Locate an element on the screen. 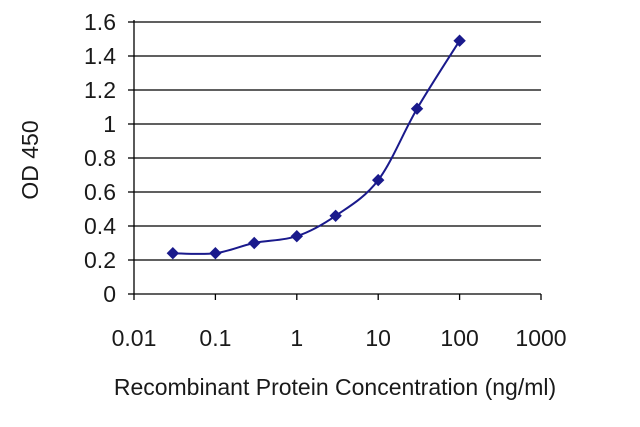 This screenshot has width=640, height=427. x-tick-labels: 0.01 0.1 1 10 100 1000 is located at coordinates (339, 338).